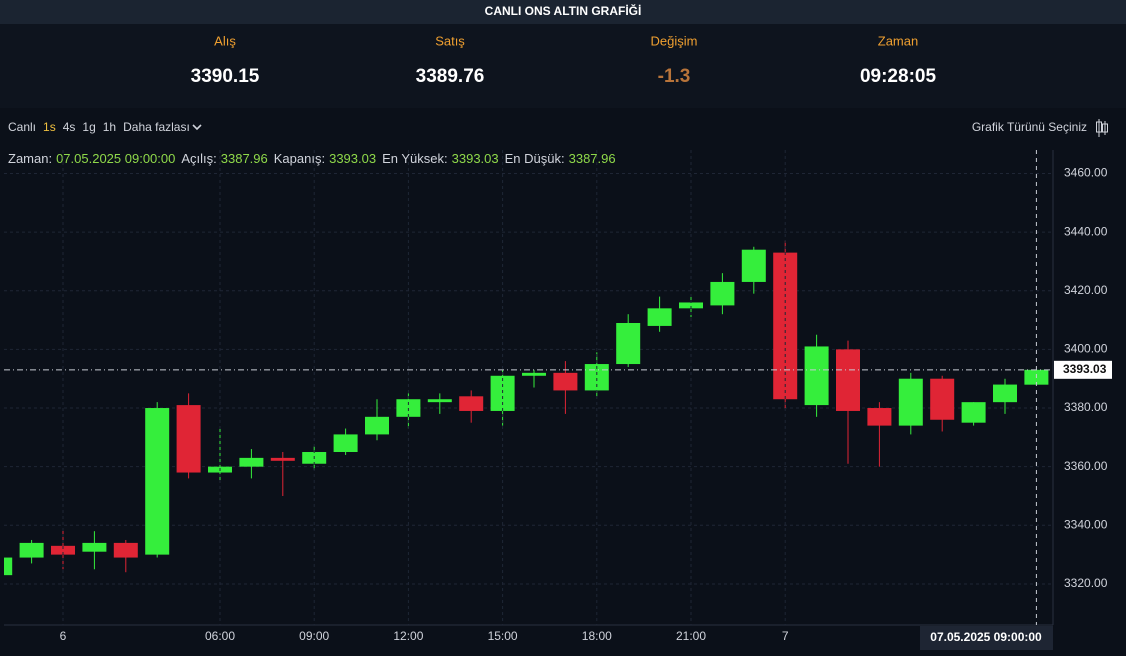 The height and width of the screenshot is (656, 1126). What do you see at coordinates (1086, 173) in the screenshot?
I see `y-tick-label: 3460.00` at bounding box center [1086, 173].